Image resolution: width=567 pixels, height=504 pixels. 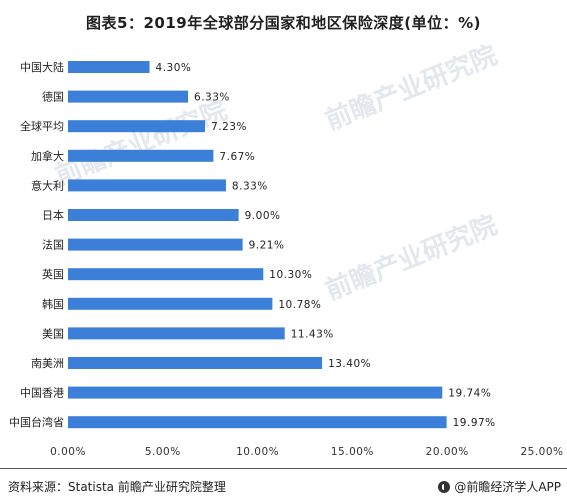 What do you see at coordinates (42, 67) in the screenshot?
I see `category-label: 中国大陆` at bounding box center [42, 67].